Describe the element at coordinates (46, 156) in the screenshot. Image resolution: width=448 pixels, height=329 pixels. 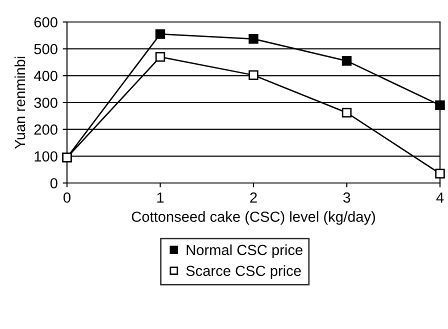
I see `y-tick-label: 100` at that location.